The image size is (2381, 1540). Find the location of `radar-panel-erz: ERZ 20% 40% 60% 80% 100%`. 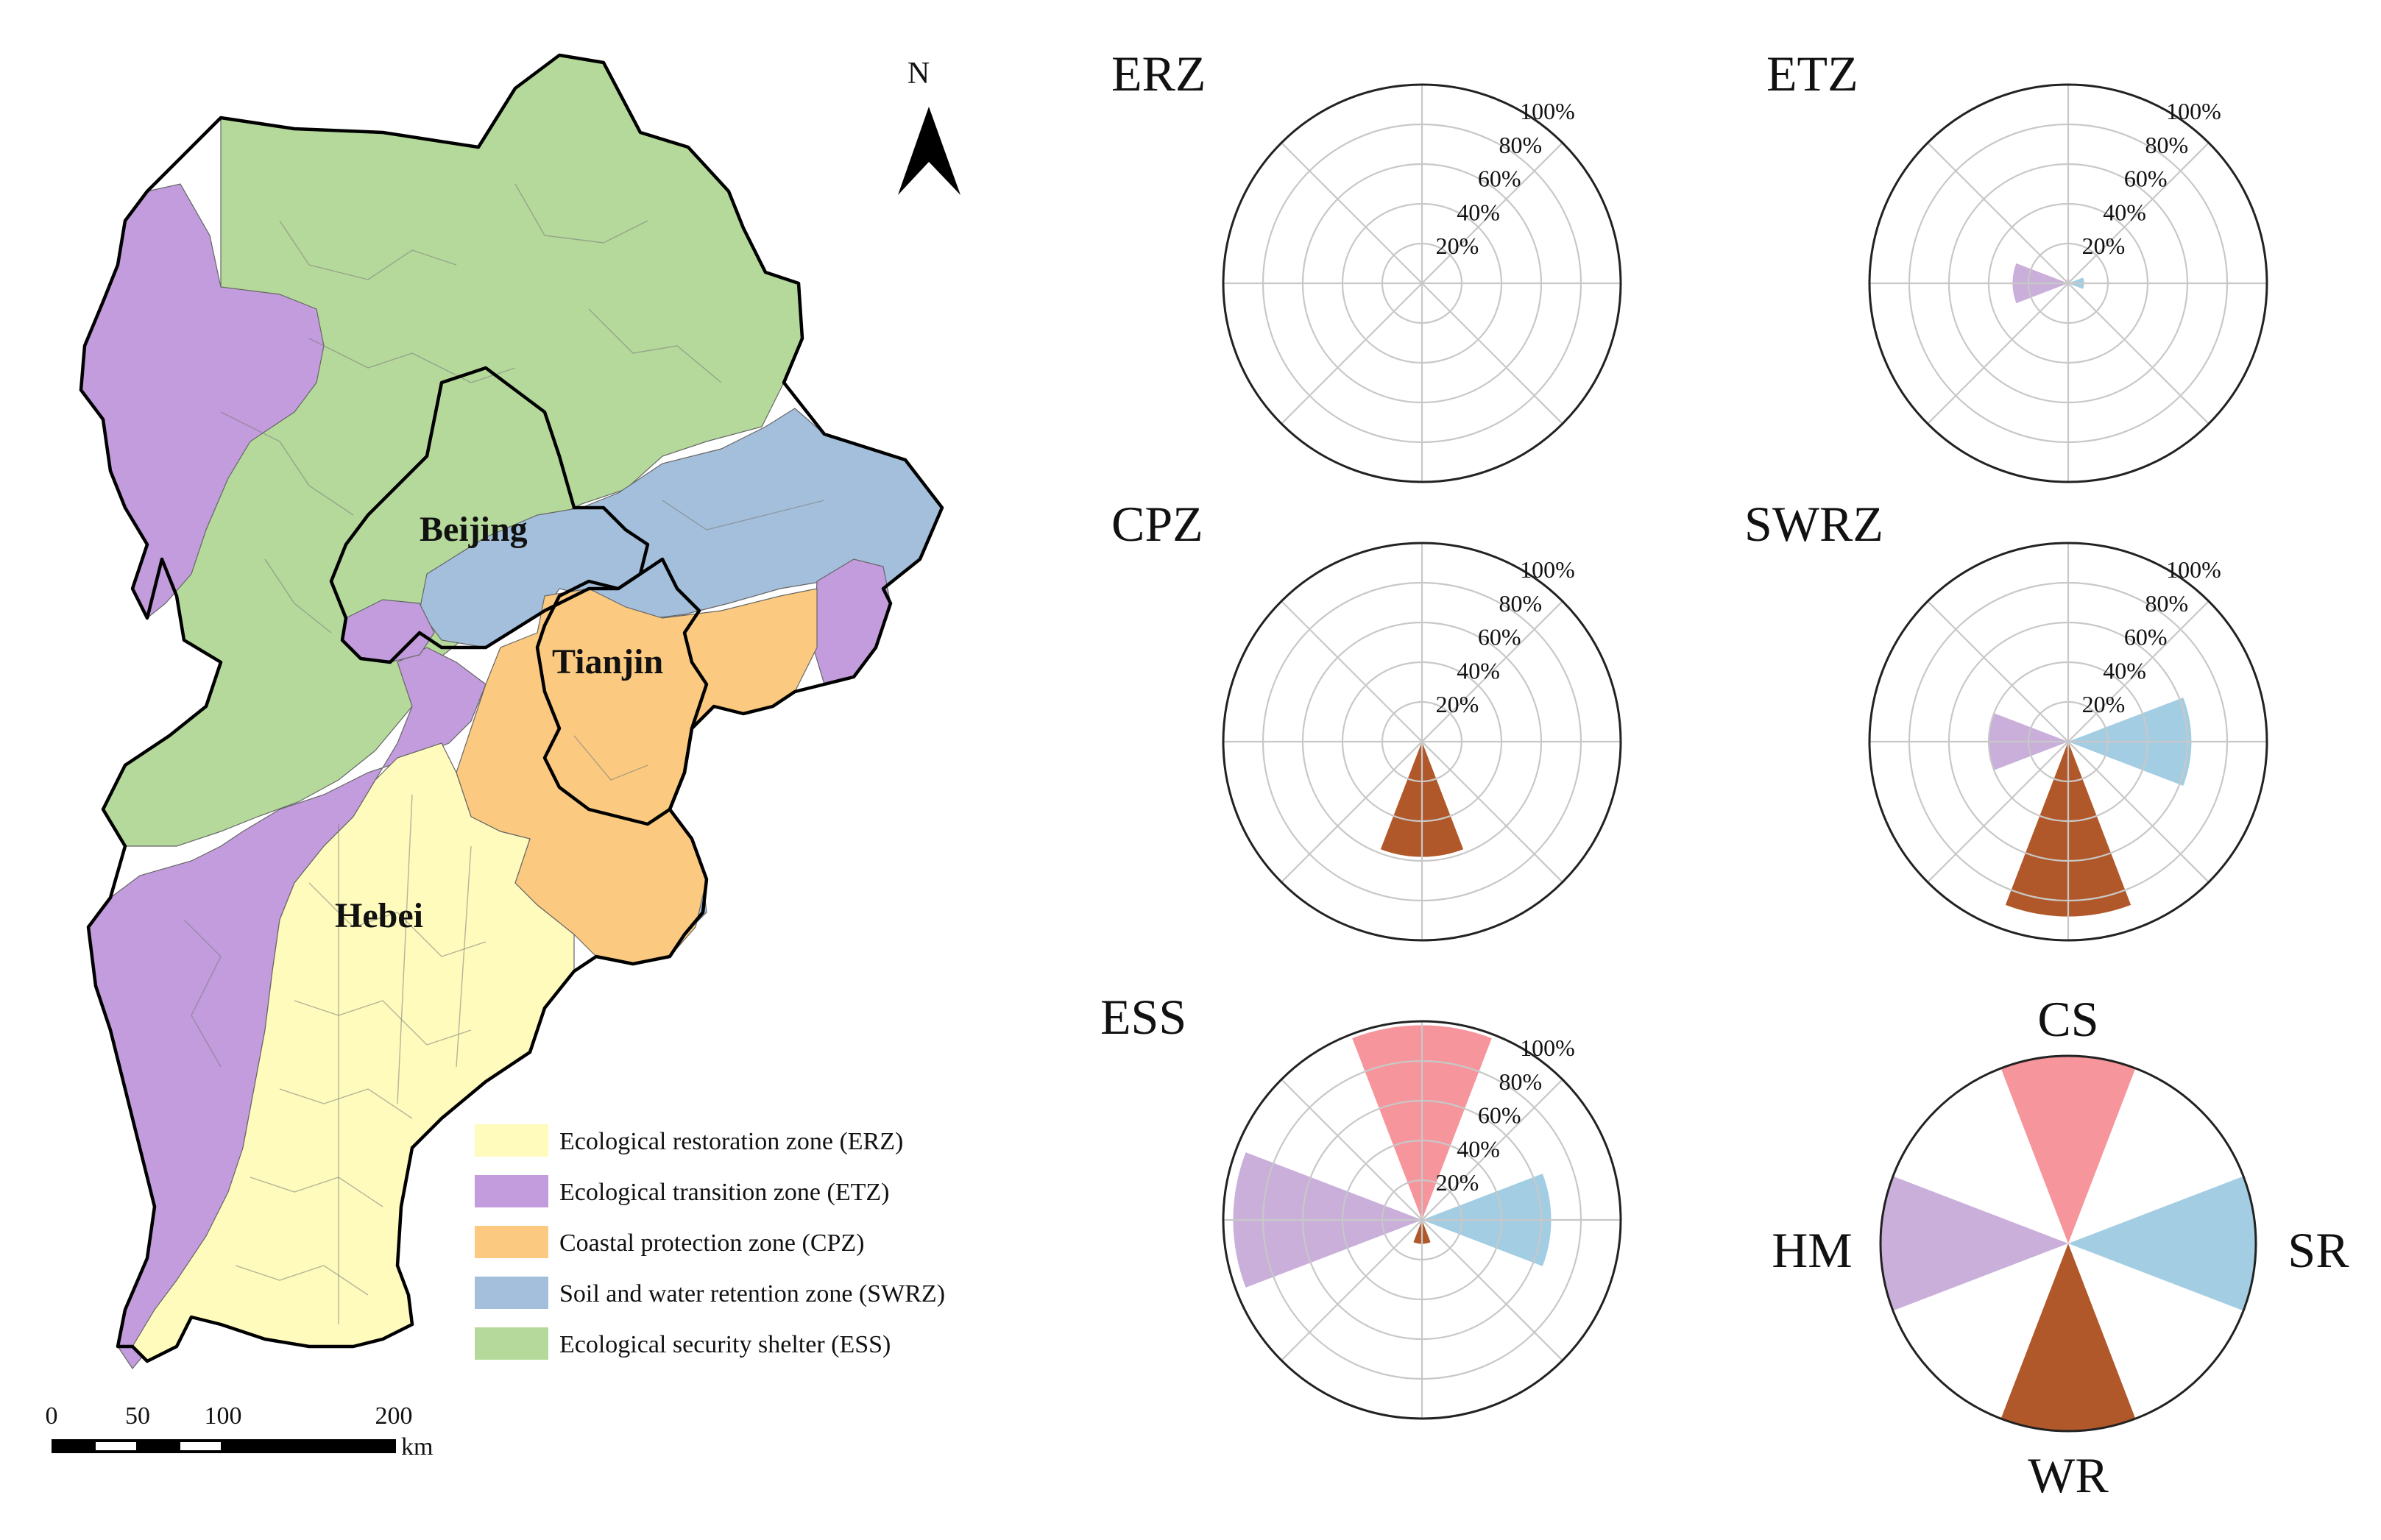

radar-panel-erz: ERZ 20% 40% 60% 80% 100% is located at coordinates (1366, 264).